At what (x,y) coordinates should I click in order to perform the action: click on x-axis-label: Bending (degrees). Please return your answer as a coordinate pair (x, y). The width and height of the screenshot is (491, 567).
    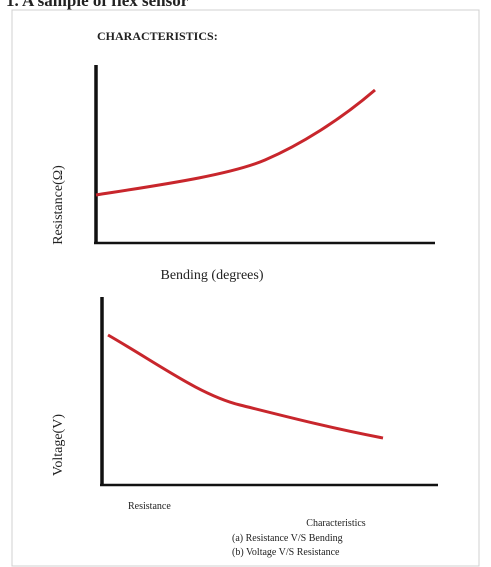
    Looking at the image, I should click on (211, 275).